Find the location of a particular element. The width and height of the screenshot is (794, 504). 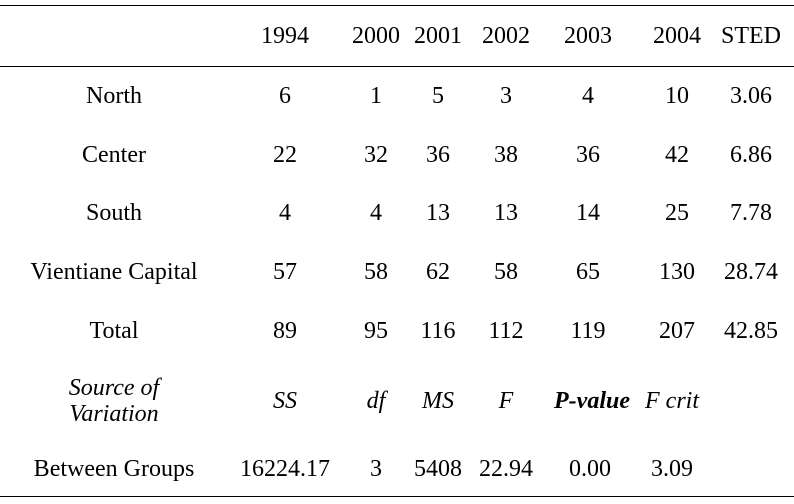

table-cell: 5 is located at coordinates (438, 96).